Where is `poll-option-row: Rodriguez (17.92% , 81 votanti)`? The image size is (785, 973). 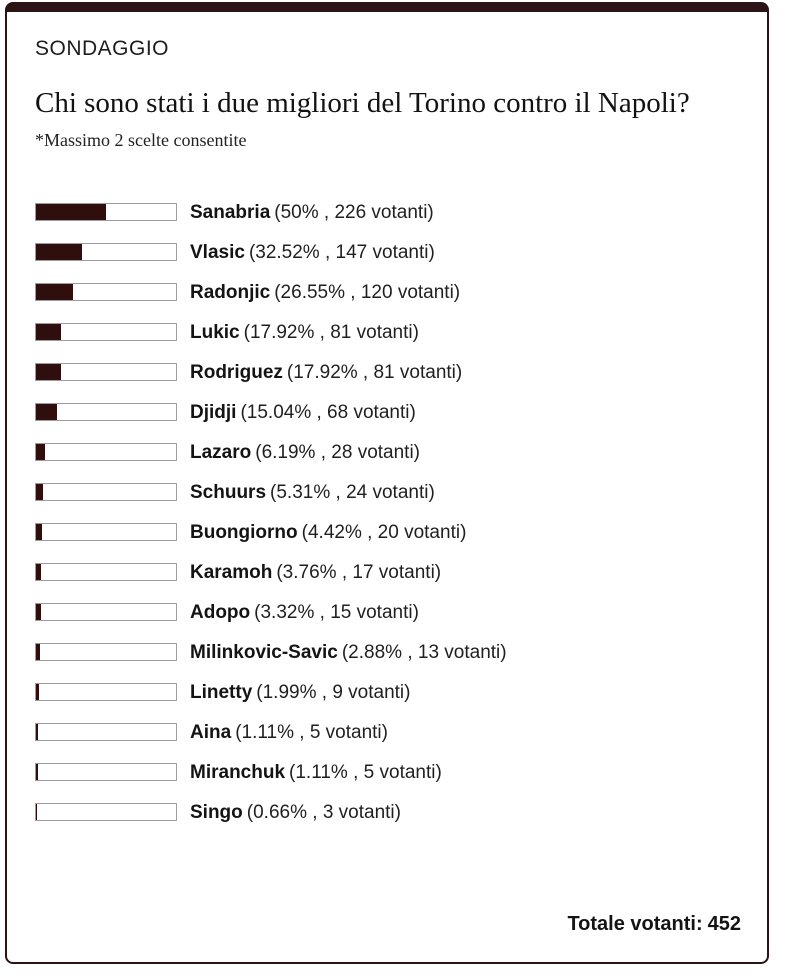 poll-option-row: Rodriguez (17.92% , 81 votanti) is located at coordinates (388, 372).